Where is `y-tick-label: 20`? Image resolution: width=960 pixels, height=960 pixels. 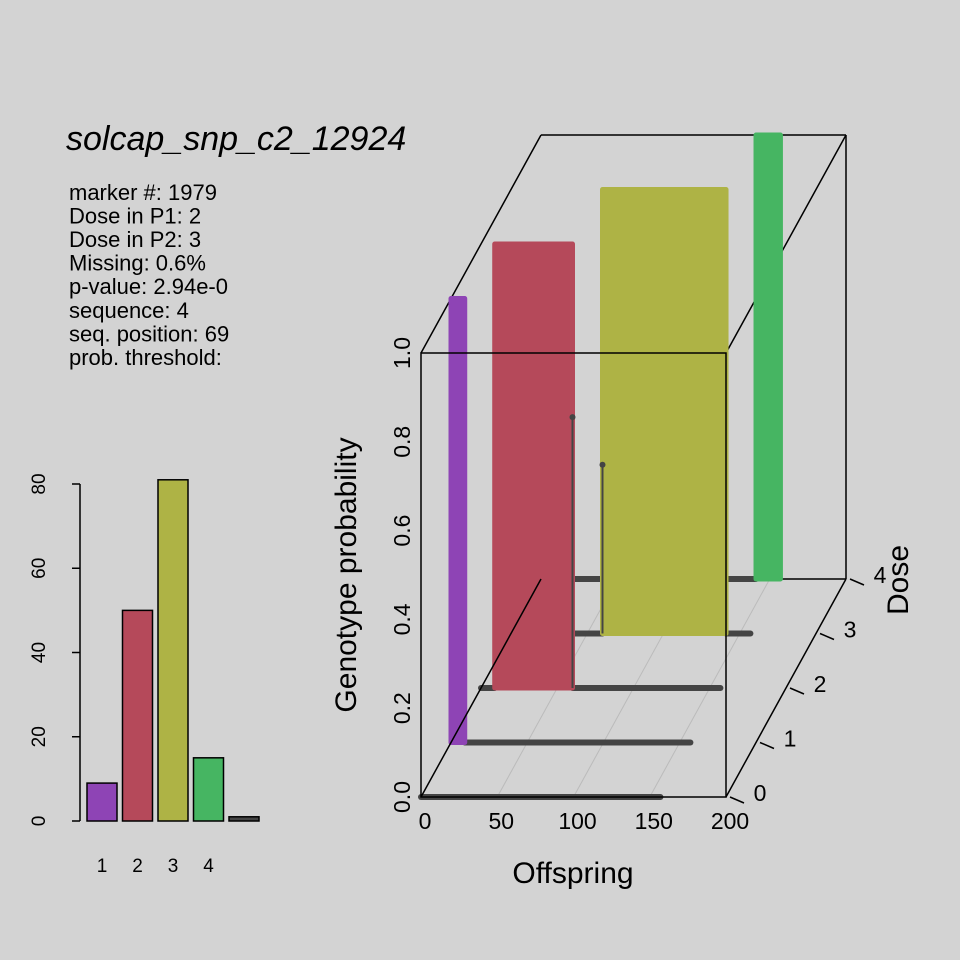 y-tick-label: 20 is located at coordinates (39, 736).